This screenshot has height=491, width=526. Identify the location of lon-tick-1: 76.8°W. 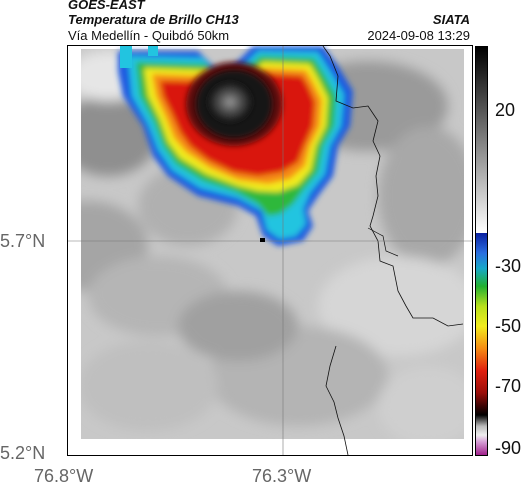
(64, 476).